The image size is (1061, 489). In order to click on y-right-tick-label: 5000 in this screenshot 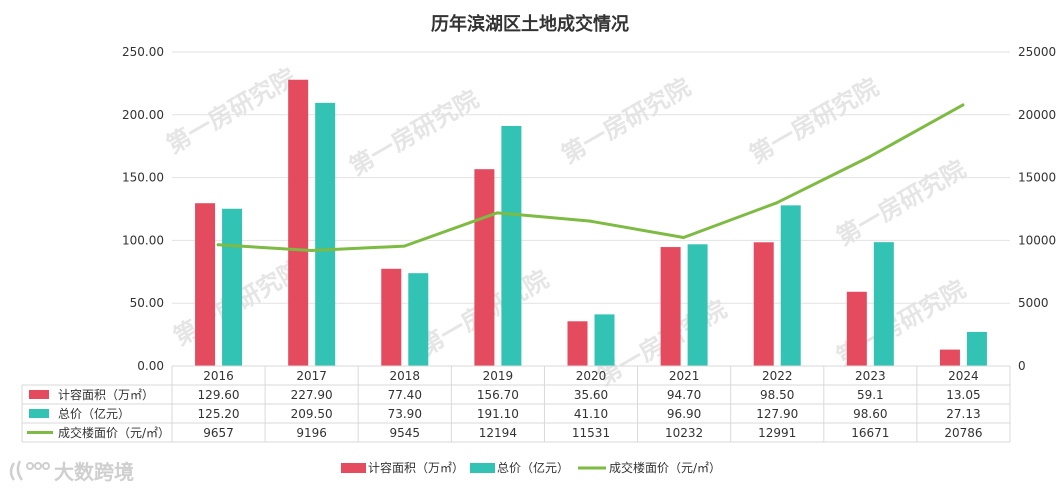, I will do `click(1033, 303)`.